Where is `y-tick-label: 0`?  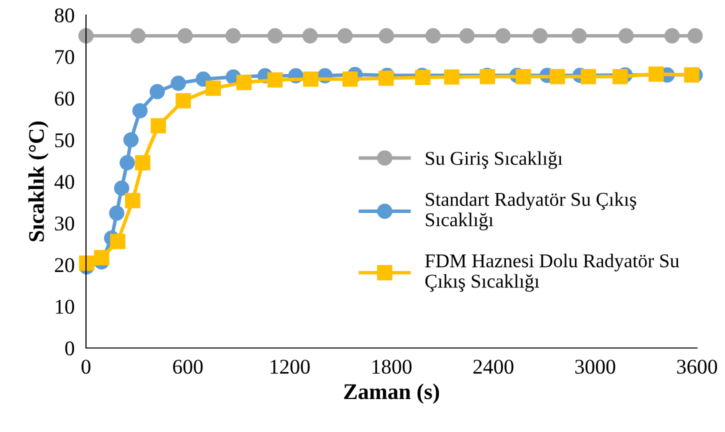 y-tick-label: 0 is located at coordinates (69, 348).